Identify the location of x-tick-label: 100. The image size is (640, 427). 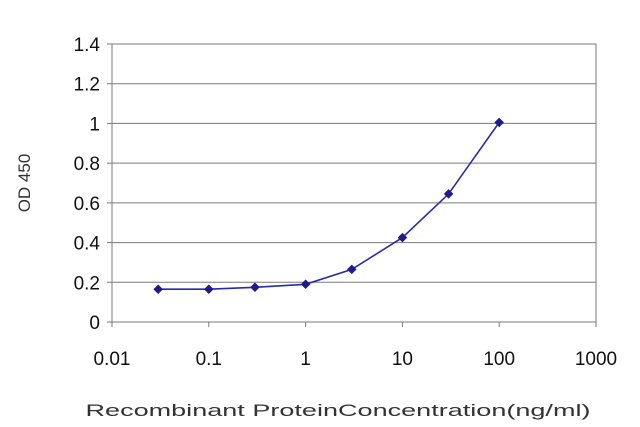
(499, 359).